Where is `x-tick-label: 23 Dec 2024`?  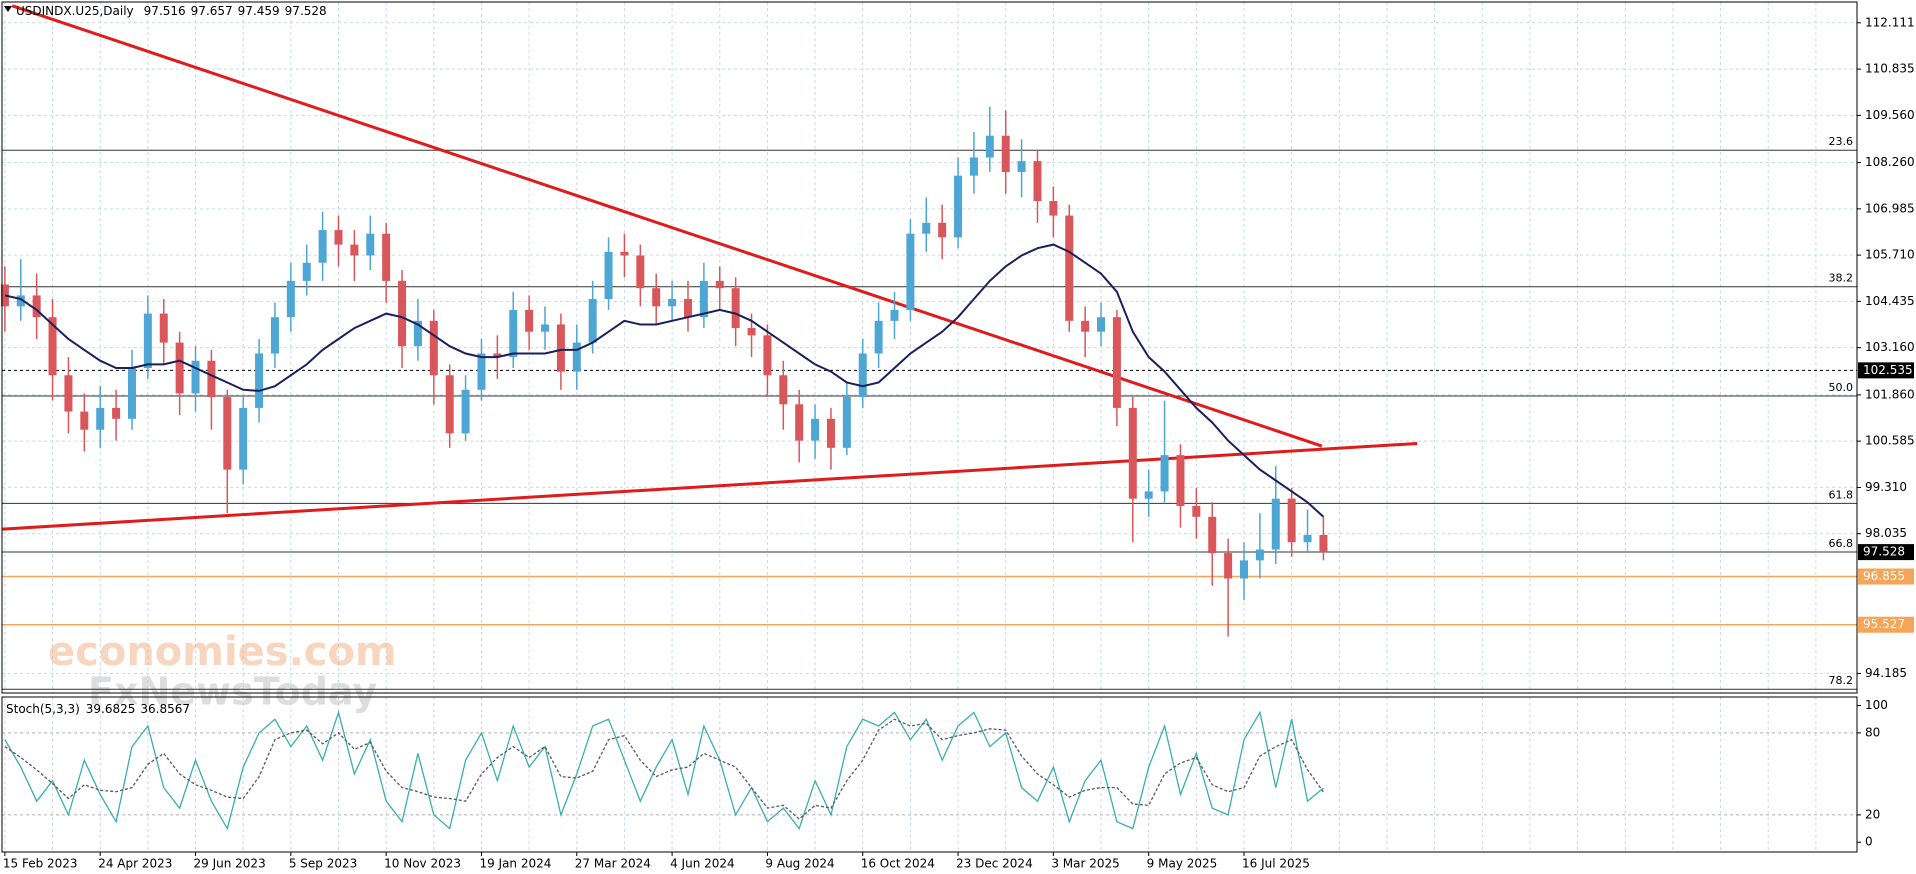
x-tick-label: 23 Dec 2024 is located at coordinates (994, 864).